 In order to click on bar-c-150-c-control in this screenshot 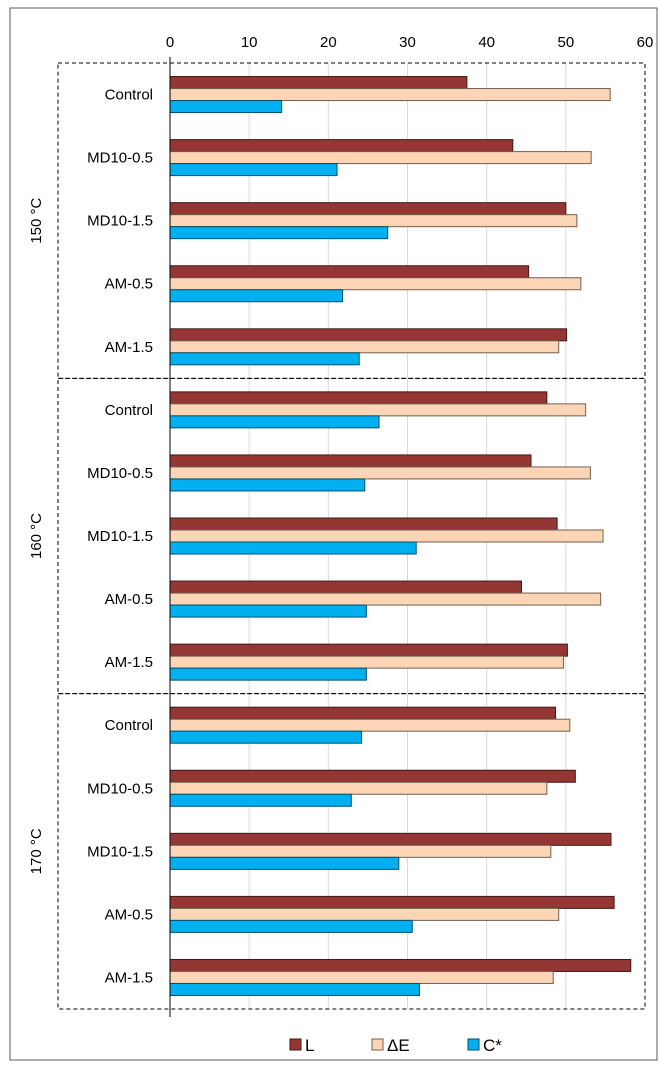, I will do `click(226, 107)`.